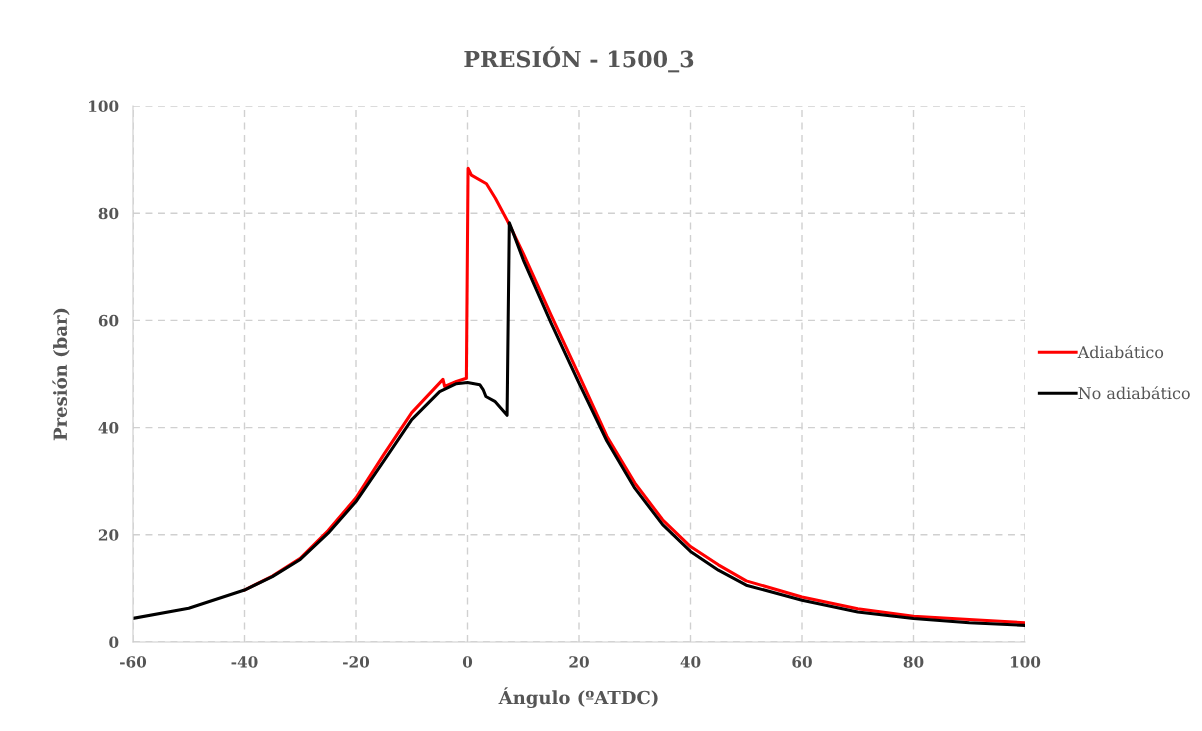  Describe the element at coordinates (1120, 352) in the screenshot. I see `legend-label: Adiabático` at that location.